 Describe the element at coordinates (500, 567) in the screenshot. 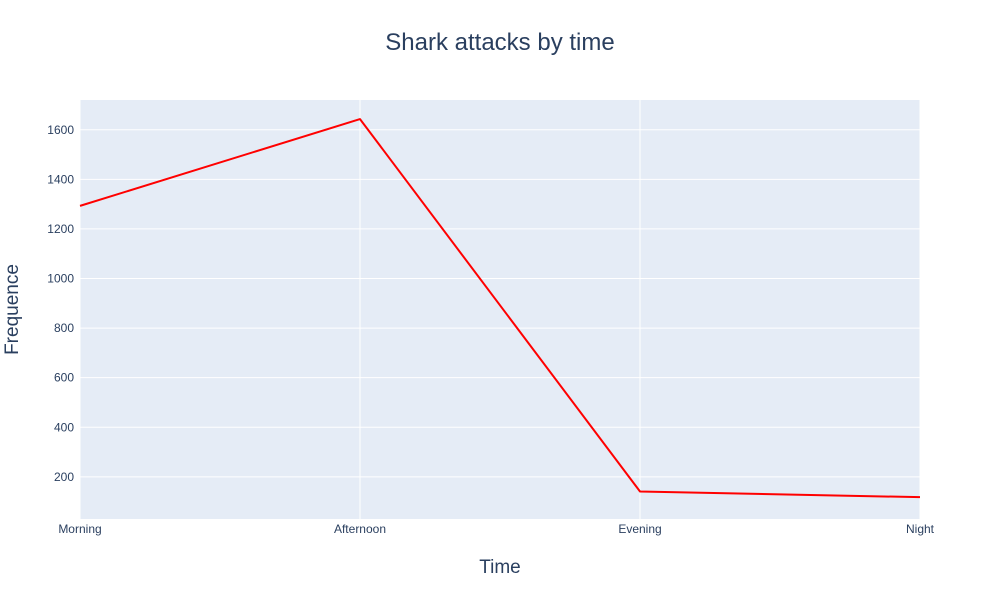

I see `x-axis-title: Time` at that location.